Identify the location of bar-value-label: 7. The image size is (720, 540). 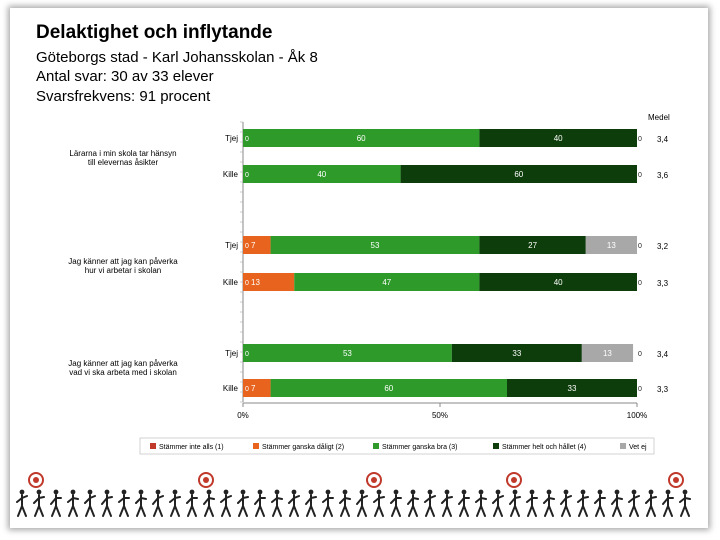
(253, 245).